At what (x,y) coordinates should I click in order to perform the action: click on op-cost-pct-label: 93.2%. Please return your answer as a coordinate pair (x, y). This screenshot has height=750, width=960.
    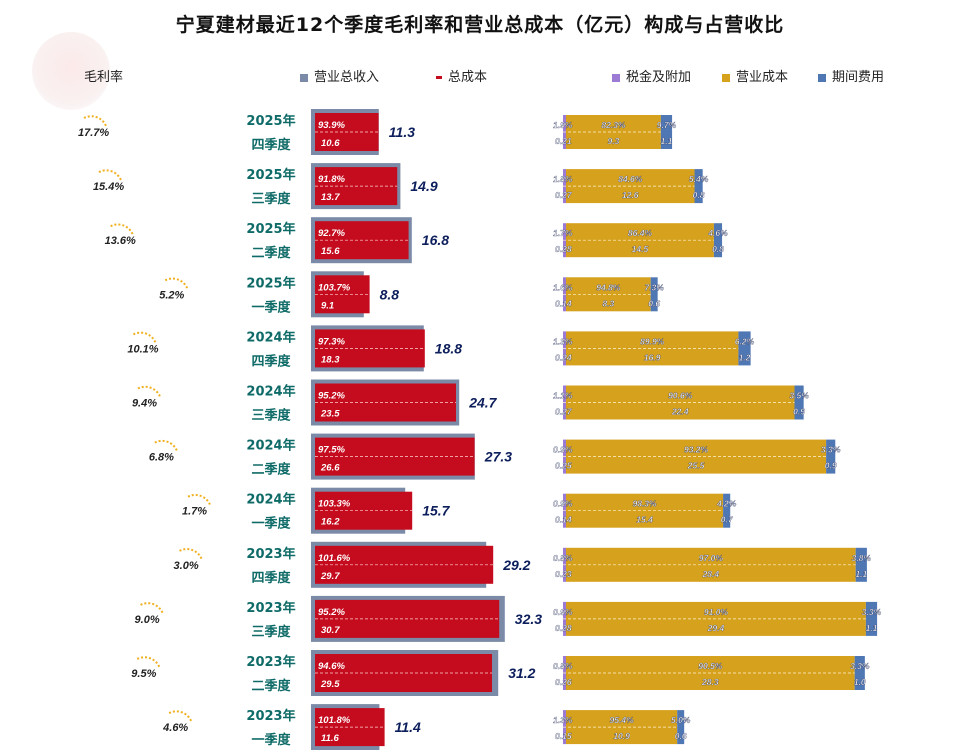
    Looking at the image, I should click on (696, 450).